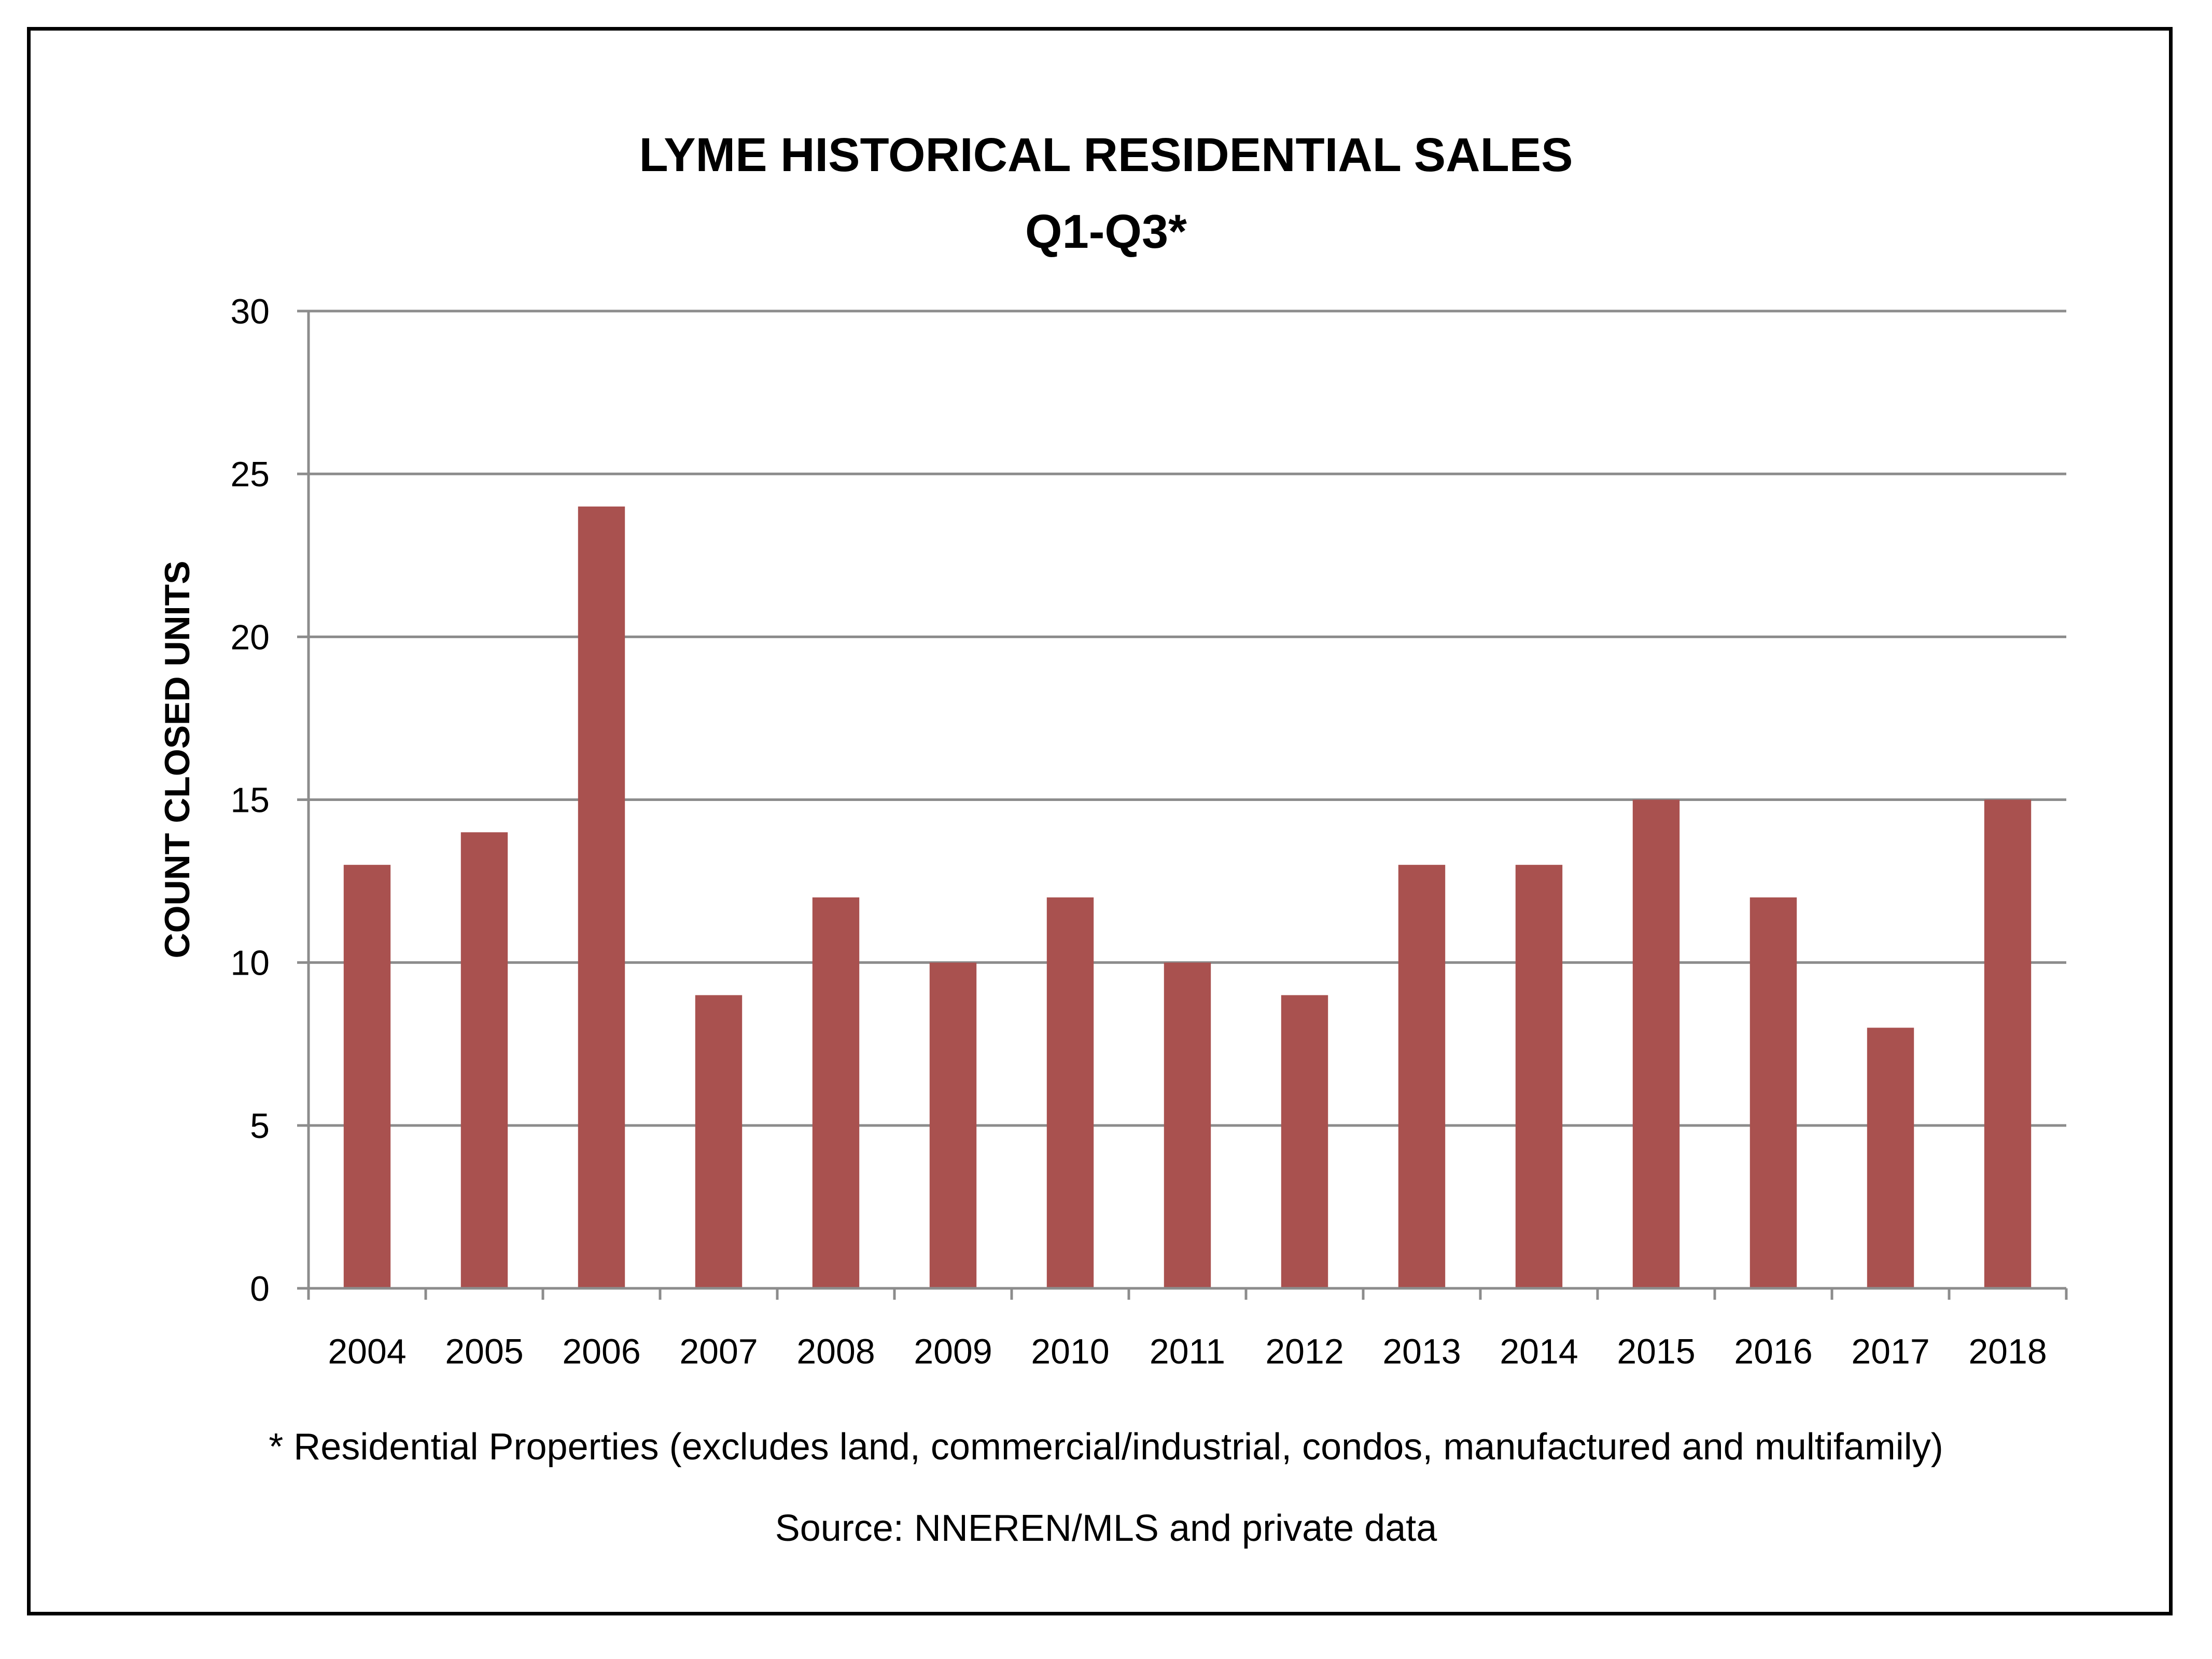 The image size is (2212, 1659). Describe the element at coordinates (1070, 1092) in the screenshot. I see `bar-2010` at that location.